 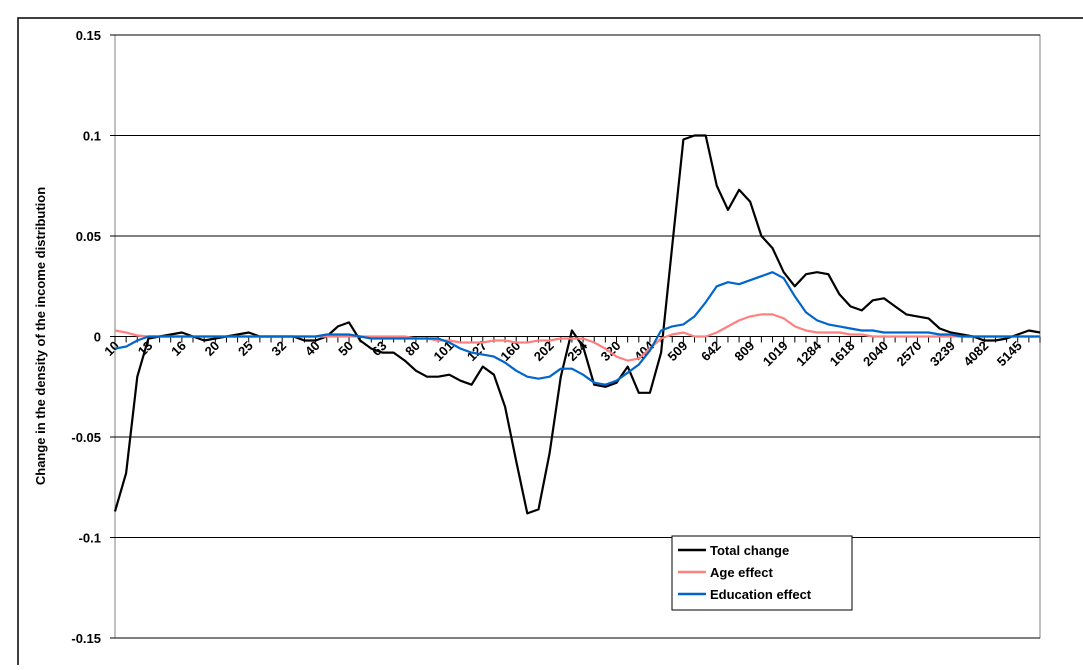 What do you see at coordinates (88, 236) in the screenshot?
I see `y-tick-label: 0.05` at bounding box center [88, 236].